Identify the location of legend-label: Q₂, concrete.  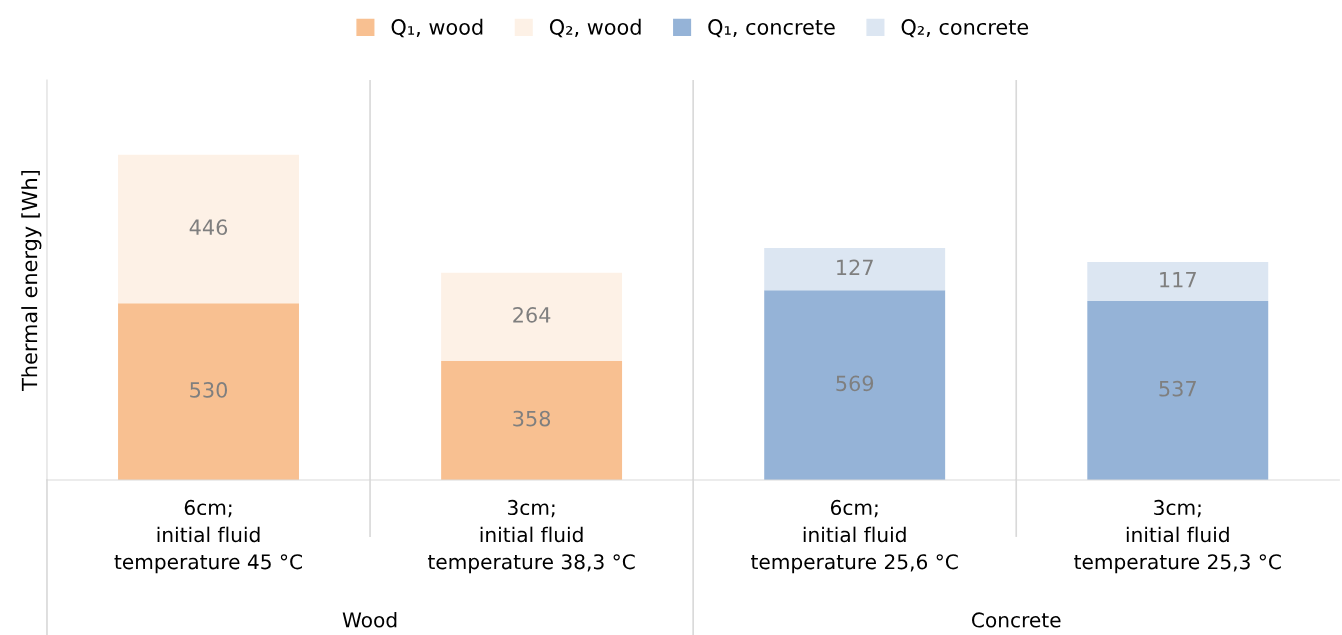
(965, 28).